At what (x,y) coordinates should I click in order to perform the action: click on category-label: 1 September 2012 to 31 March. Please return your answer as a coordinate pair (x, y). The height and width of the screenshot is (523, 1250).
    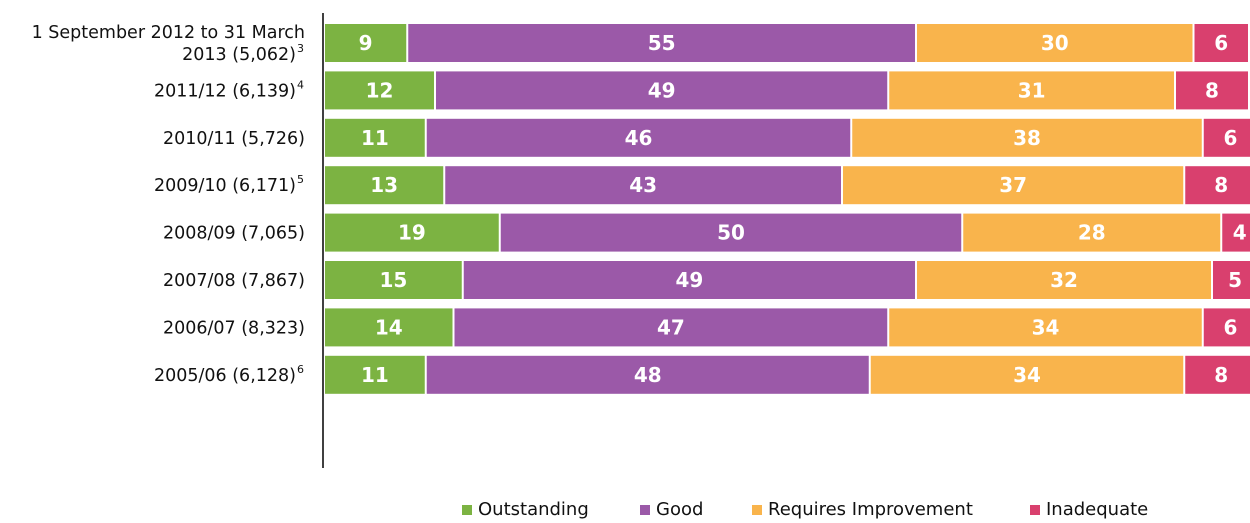
    Looking at the image, I should click on (168, 33).